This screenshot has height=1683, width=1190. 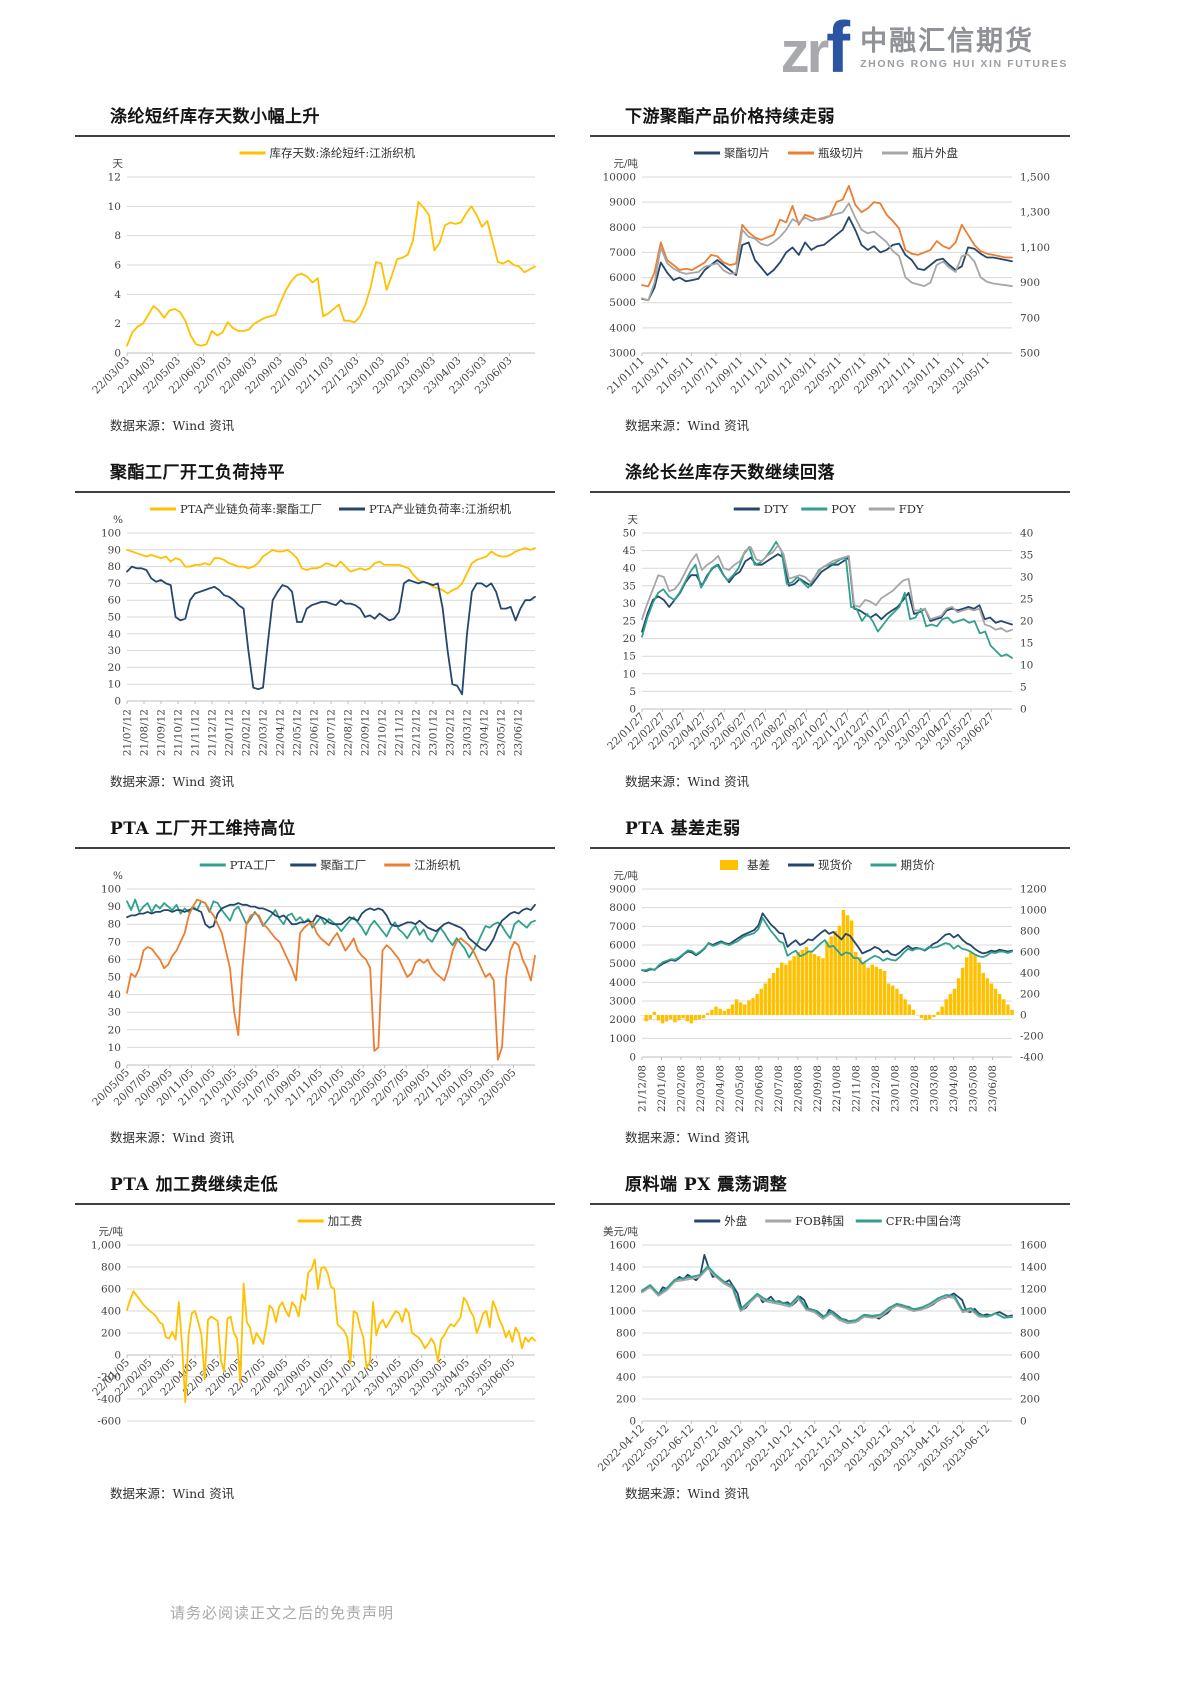 What do you see at coordinates (315, 492) in the screenshot?
I see `title-rule` at bounding box center [315, 492].